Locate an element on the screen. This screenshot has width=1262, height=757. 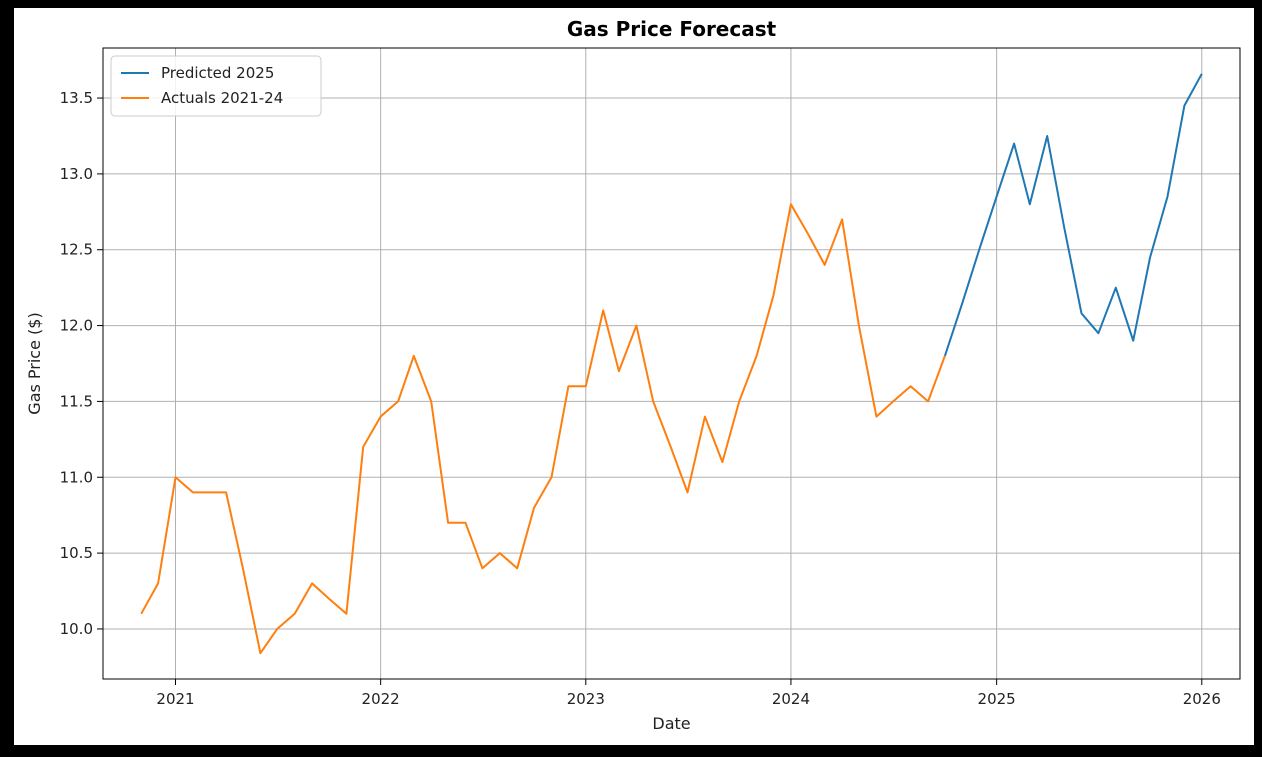
x-axis-label: Date is located at coordinates (671, 723).